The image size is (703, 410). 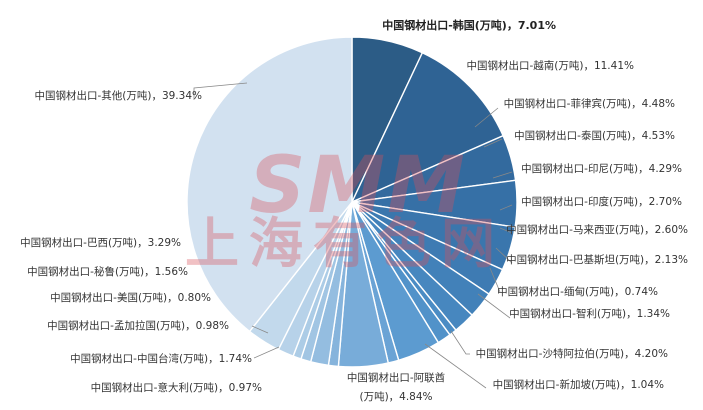 What do you see at coordinates (550, 65) in the screenshot?
I see `slice-label-2: 中国钢材出口-越南(万吨)，11.41%` at bounding box center [550, 65].